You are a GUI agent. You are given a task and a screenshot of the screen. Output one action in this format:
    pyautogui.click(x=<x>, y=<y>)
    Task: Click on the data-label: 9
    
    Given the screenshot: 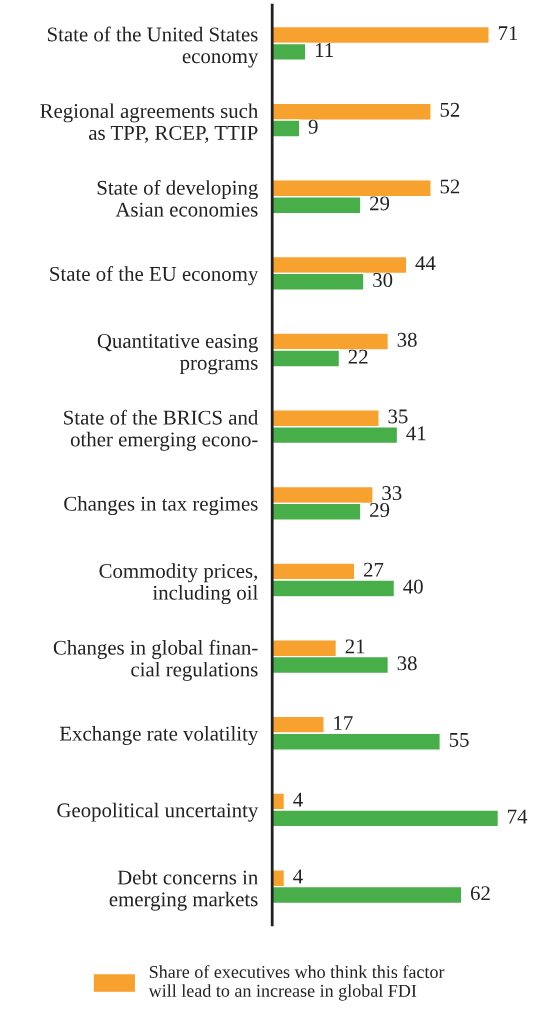 What is the action you would take?
    pyautogui.click(x=313, y=126)
    